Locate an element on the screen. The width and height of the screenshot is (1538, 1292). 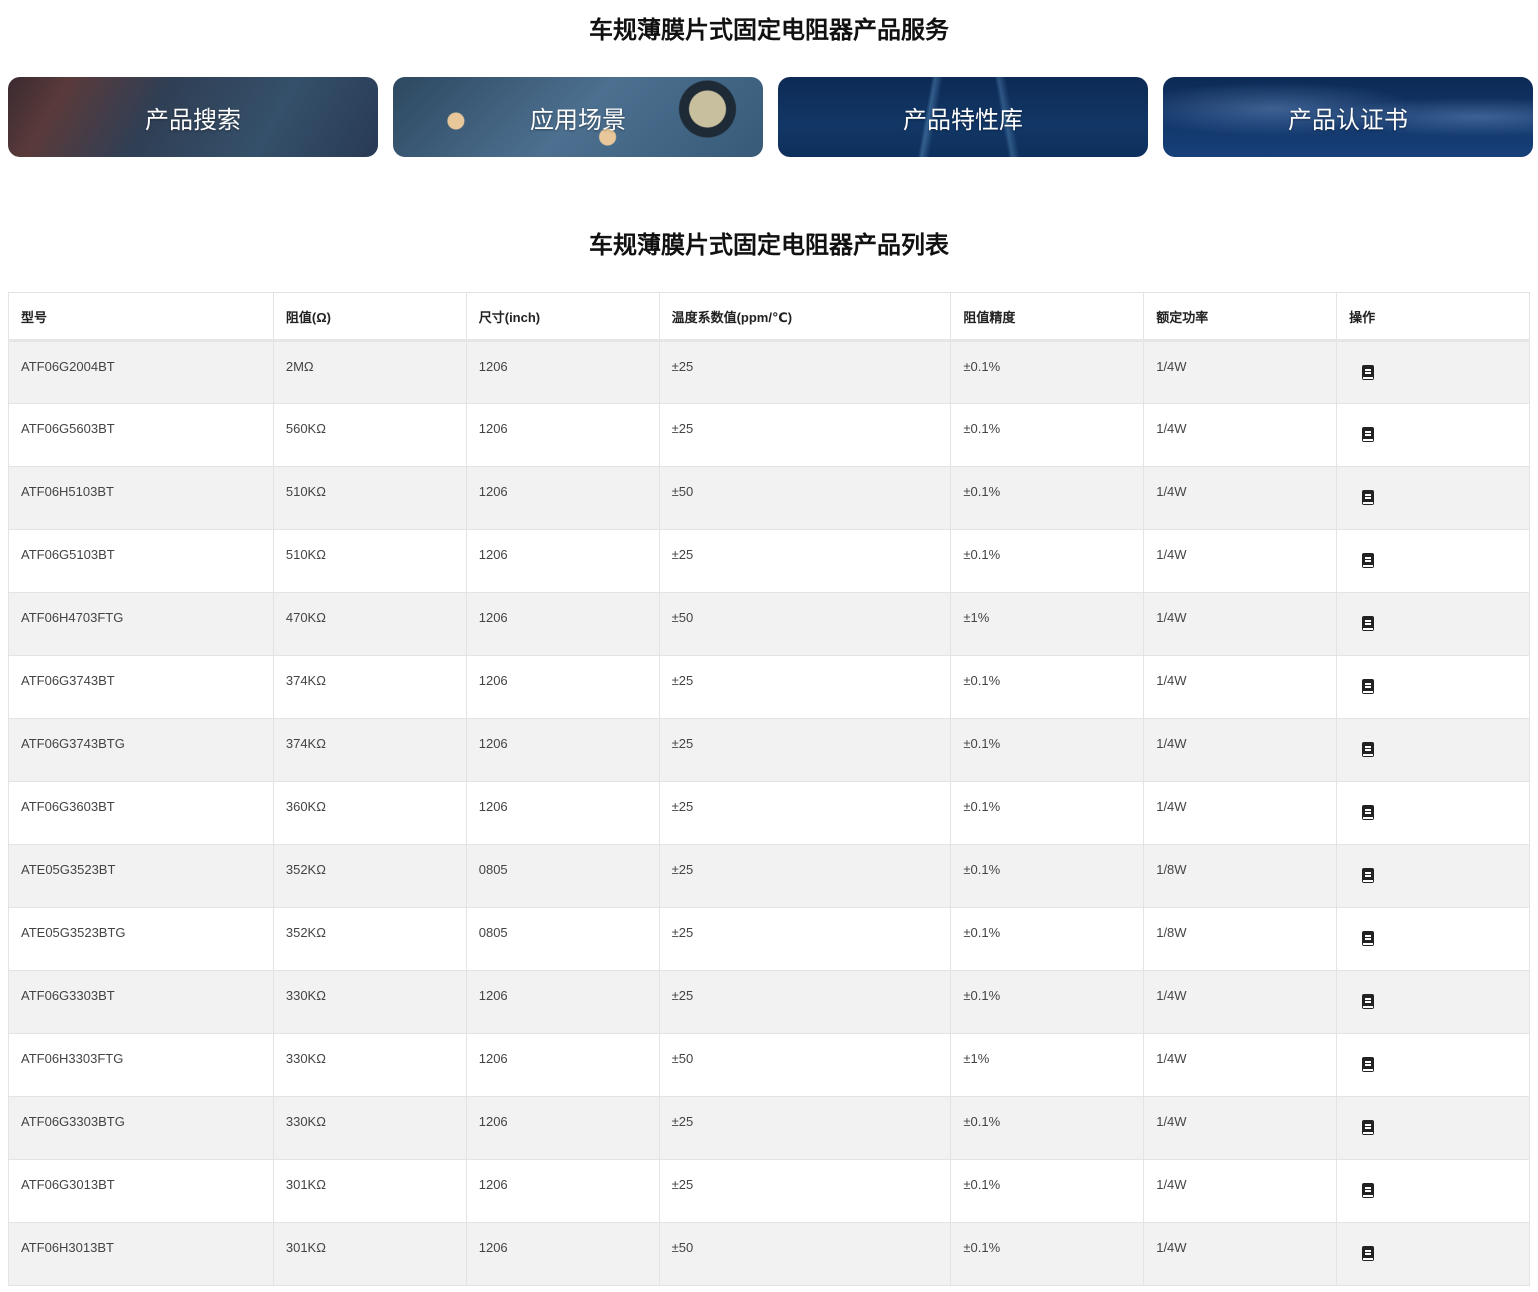
table-cell: 301KΩ is located at coordinates (369, 1254).